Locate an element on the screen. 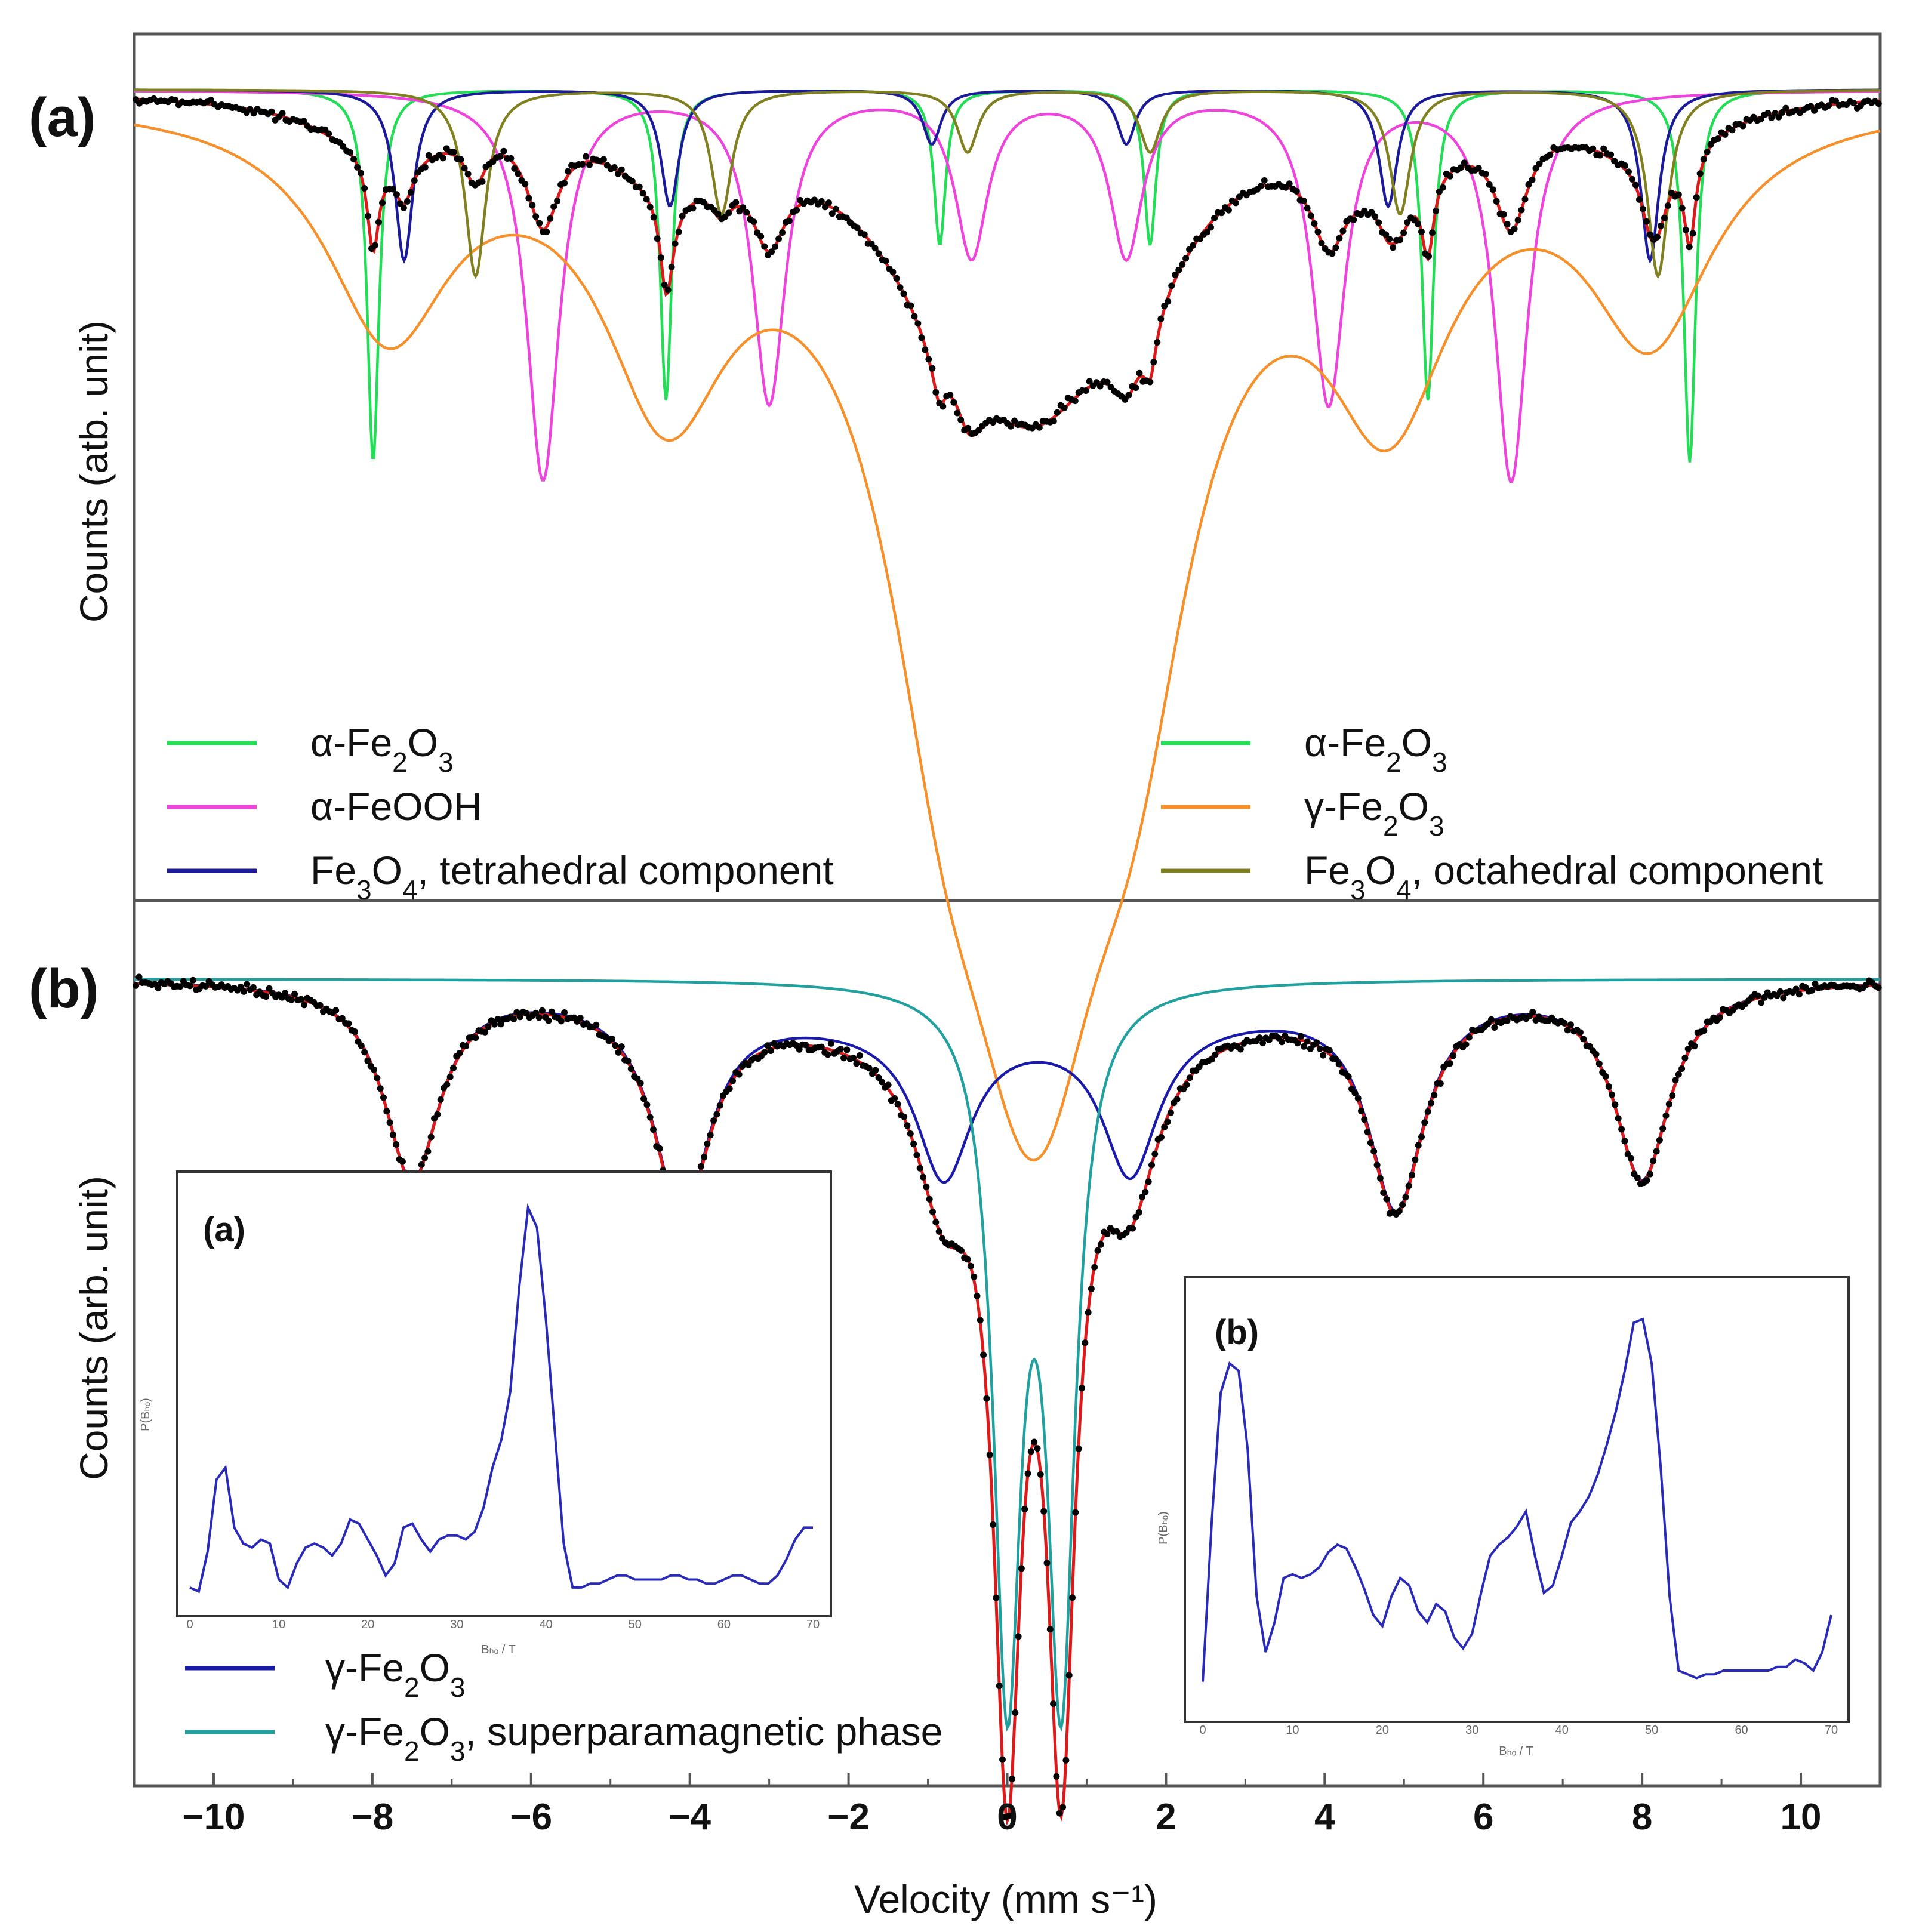 The width and height of the screenshot is (1919, 1932). inset-curve is located at coordinates (1517, 1499).